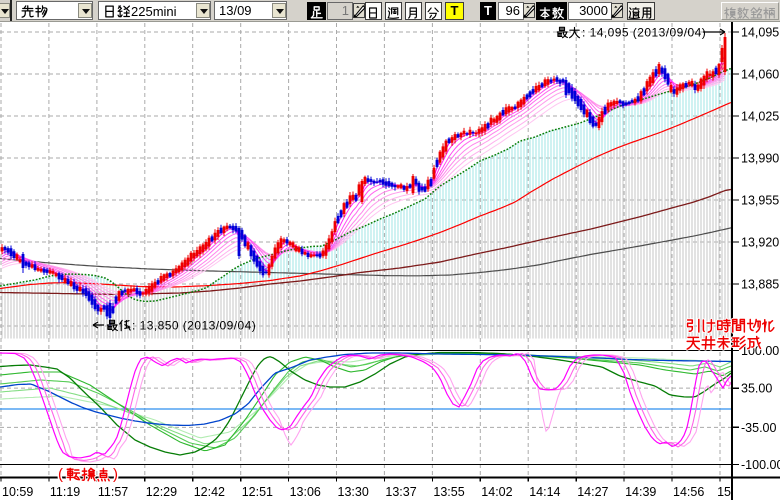  What do you see at coordinates (760, 285) in the screenshot?
I see `svg-text: 13,885` at bounding box center [760, 285].